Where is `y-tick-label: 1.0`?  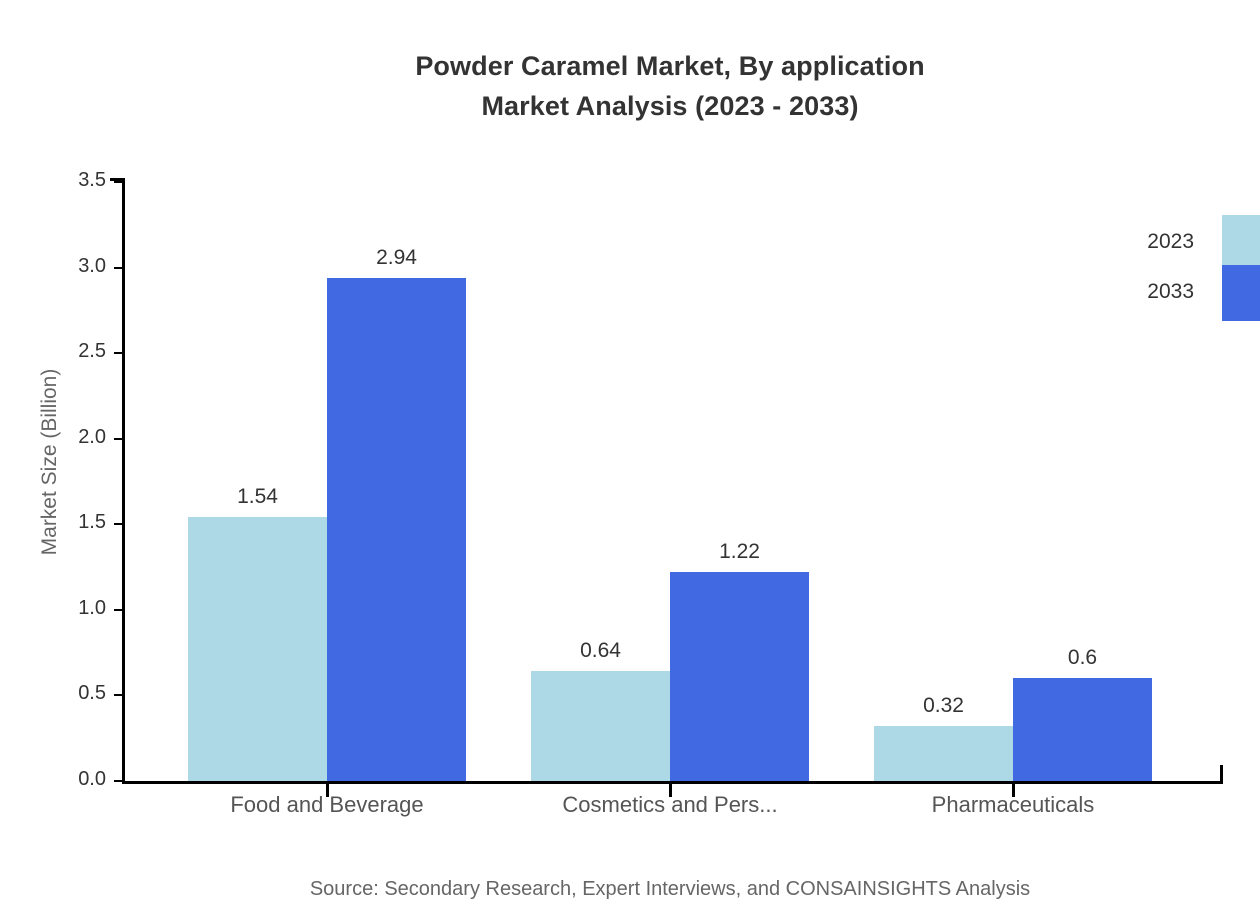 y-tick-label: 1.0 is located at coordinates (92, 607).